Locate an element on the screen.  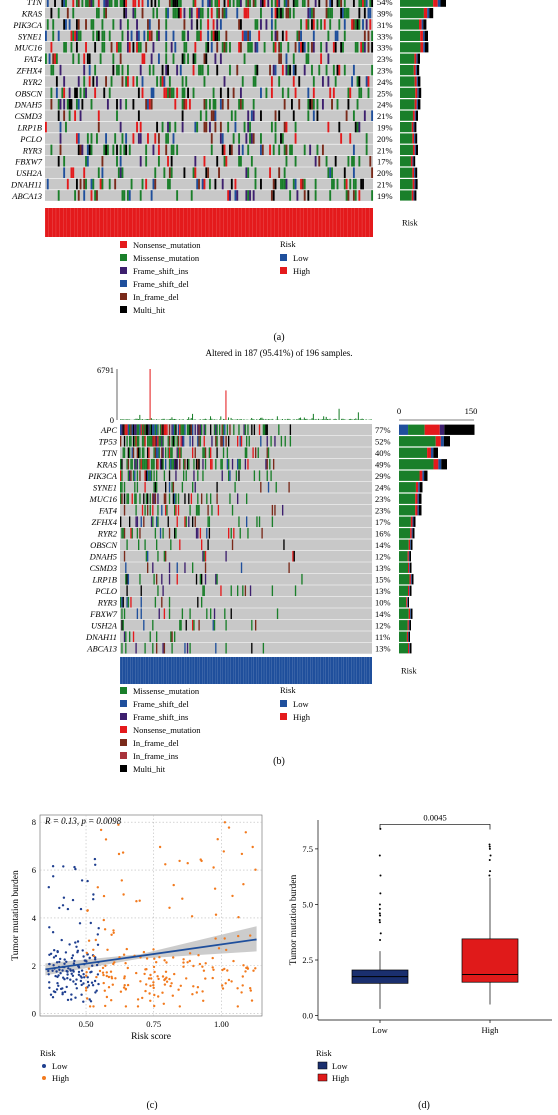
box-high is located at coordinates (490, 960).